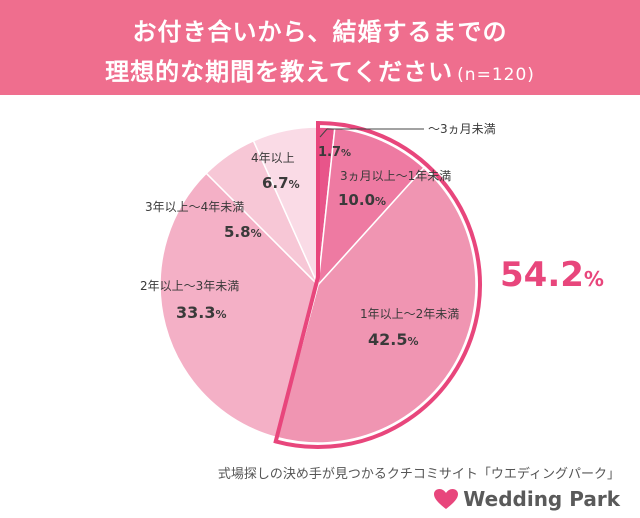  I want to click on slice-label-0: 〜3ヵ月未満, so click(462, 129).